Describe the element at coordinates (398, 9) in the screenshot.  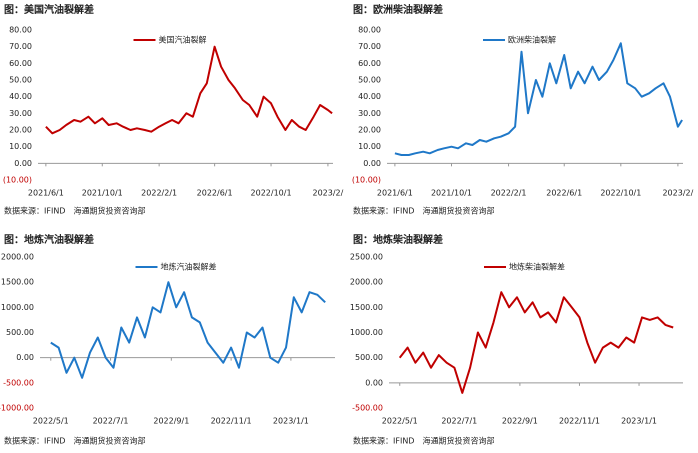
I see `chart-title: 图：欧洲柴油裂解差` at that location.